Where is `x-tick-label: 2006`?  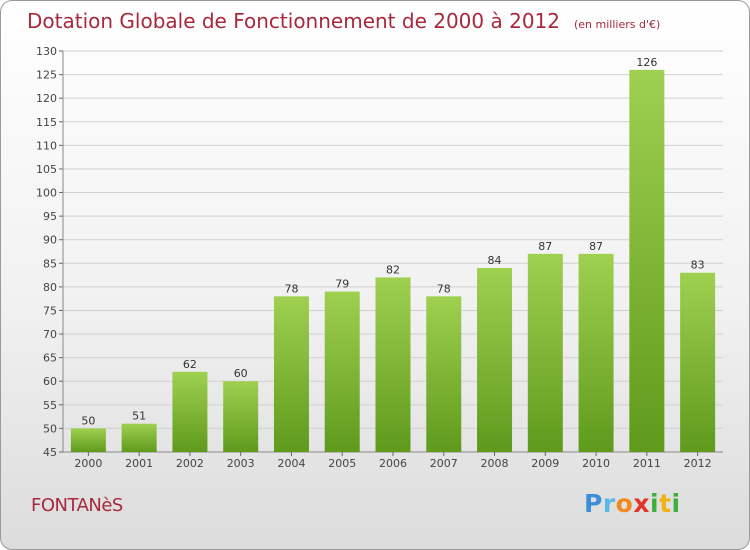 x-tick-label: 2006 is located at coordinates (393, 463).